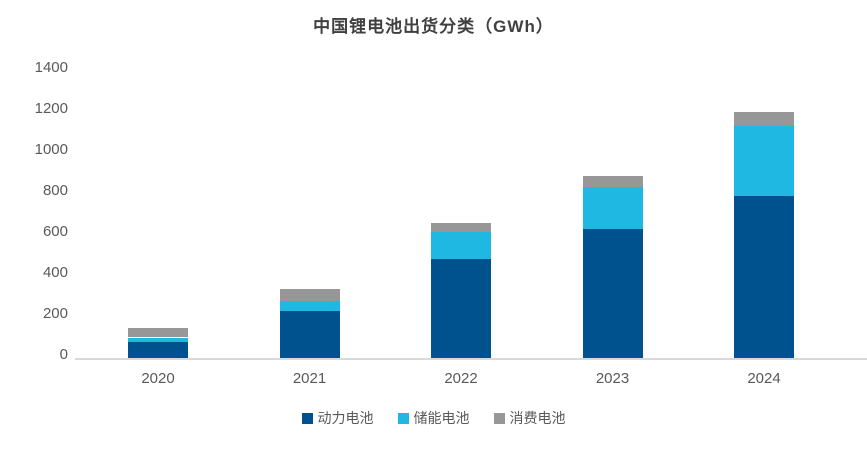 The width and height of the screenshot is (867, 450). I want to click on x-tick-label: 2024, so click(764, 378).